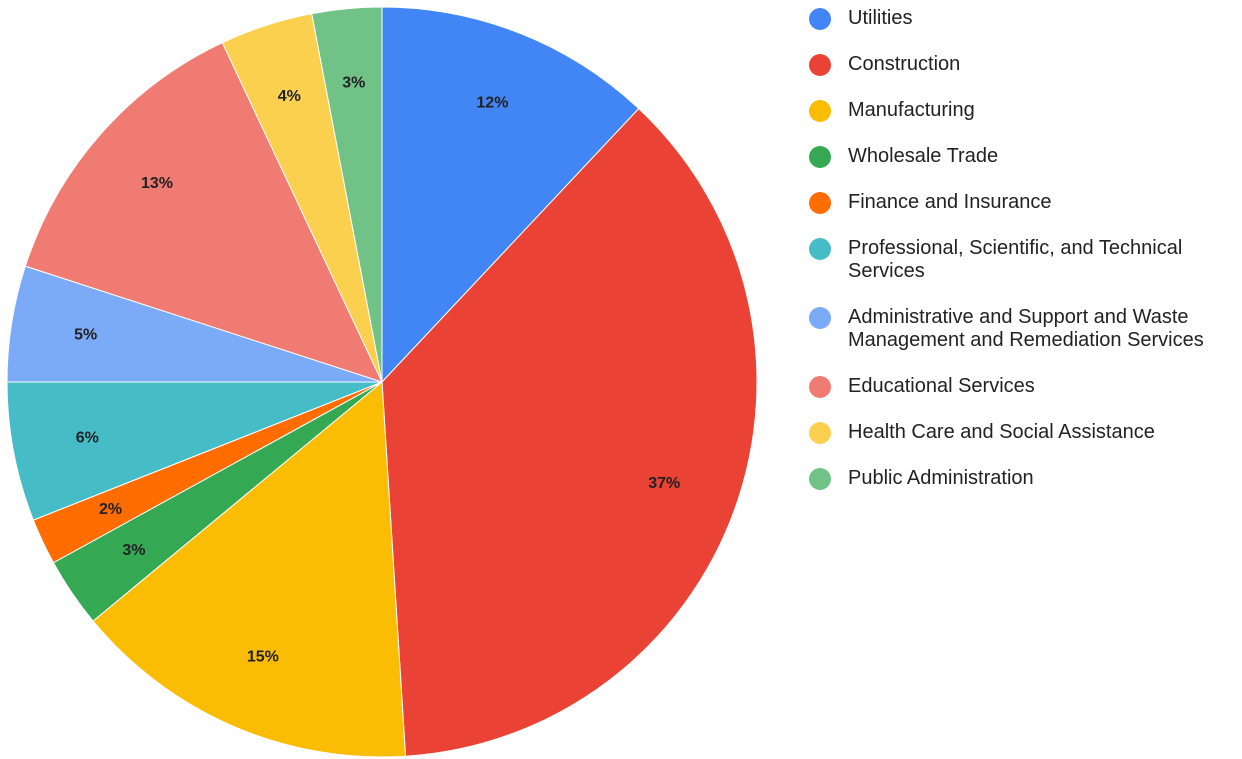 The image size is (1242, 759). Describe the element at coordinates (1015, 248) in the screenshot. I see `legend-line: Professional, Scientific, and Technical` at that location.